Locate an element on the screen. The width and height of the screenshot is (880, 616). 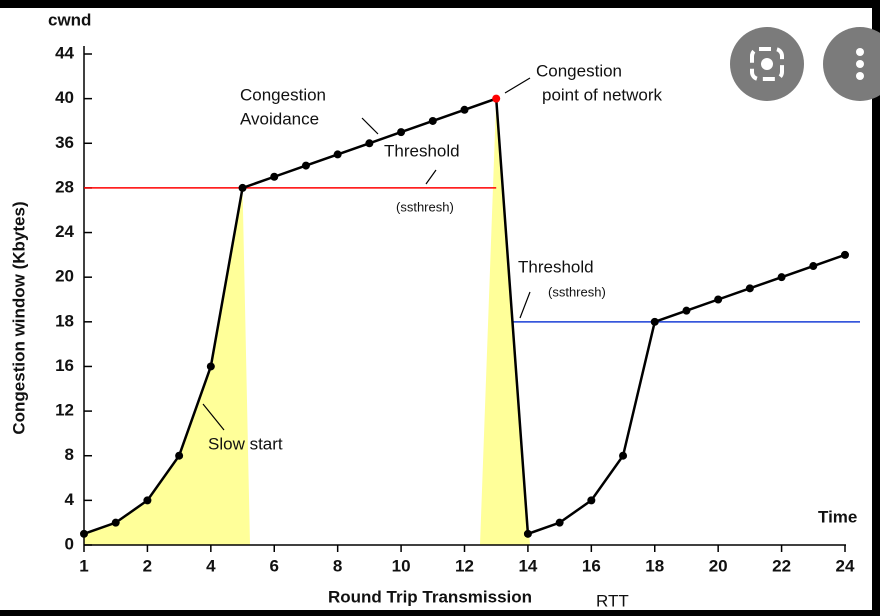
y-tick-label: 44 is located at coordinates (64, 52).